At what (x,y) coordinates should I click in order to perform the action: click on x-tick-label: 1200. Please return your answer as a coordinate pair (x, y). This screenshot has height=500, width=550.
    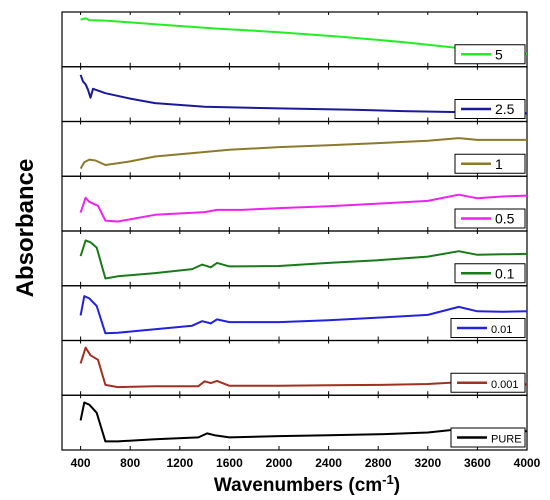
    Looking at the image, I should click on (179, 463).